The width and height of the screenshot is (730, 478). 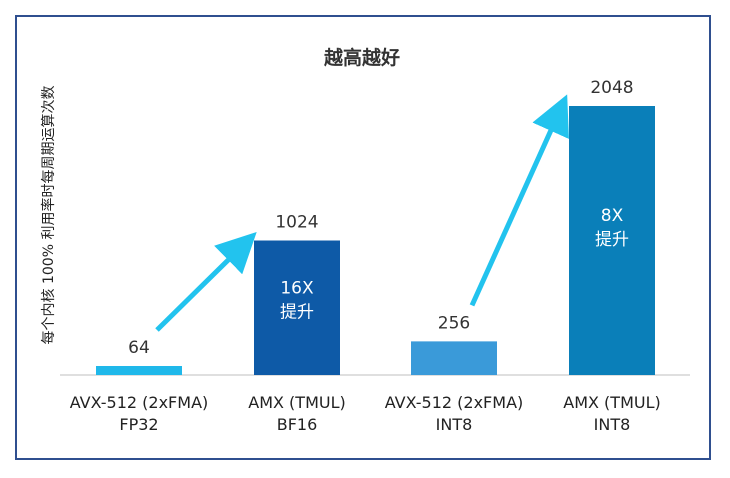 I want to click on category-label-2-0: AVX-512 (2xFMA), so click(x=454, y=402).